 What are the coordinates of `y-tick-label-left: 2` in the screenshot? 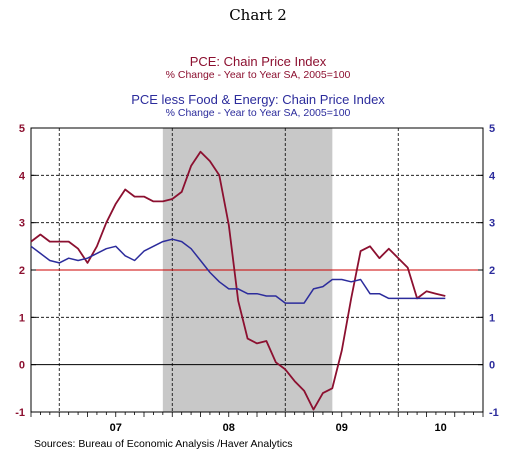 It's located at (22, 271).